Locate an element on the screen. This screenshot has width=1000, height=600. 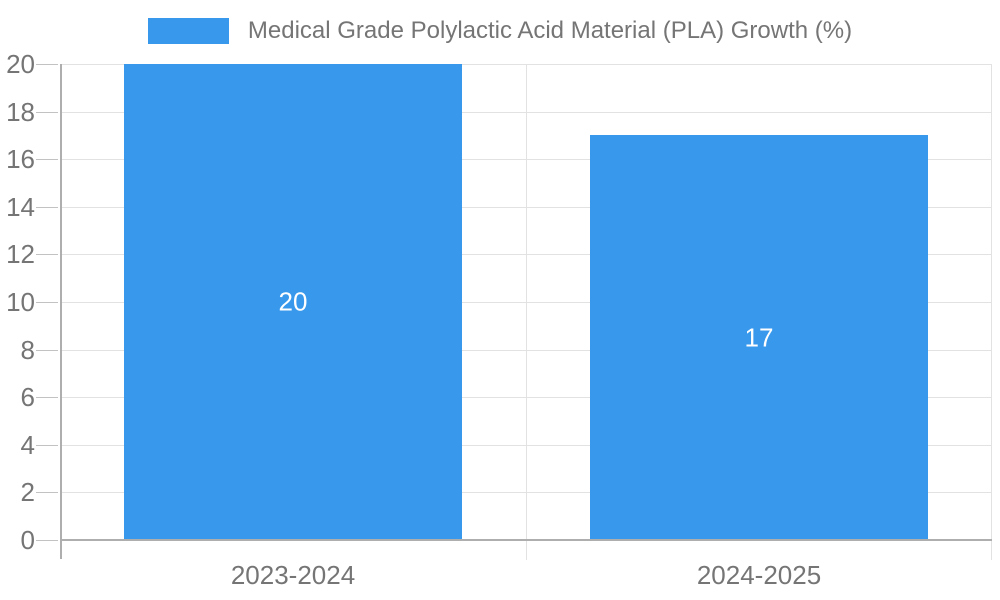
y-axis-tick-label: 6 is located at coordinates (27, 397).